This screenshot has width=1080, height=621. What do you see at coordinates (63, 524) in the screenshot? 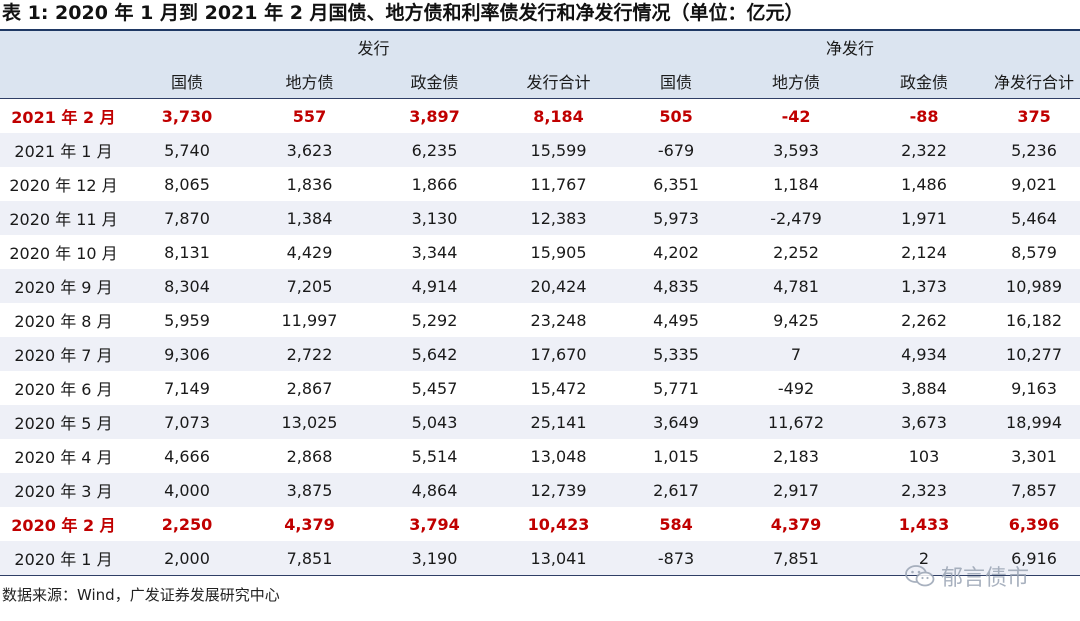
I see `row-month: 2020 年 2 月` at bounding box center [63, 524].